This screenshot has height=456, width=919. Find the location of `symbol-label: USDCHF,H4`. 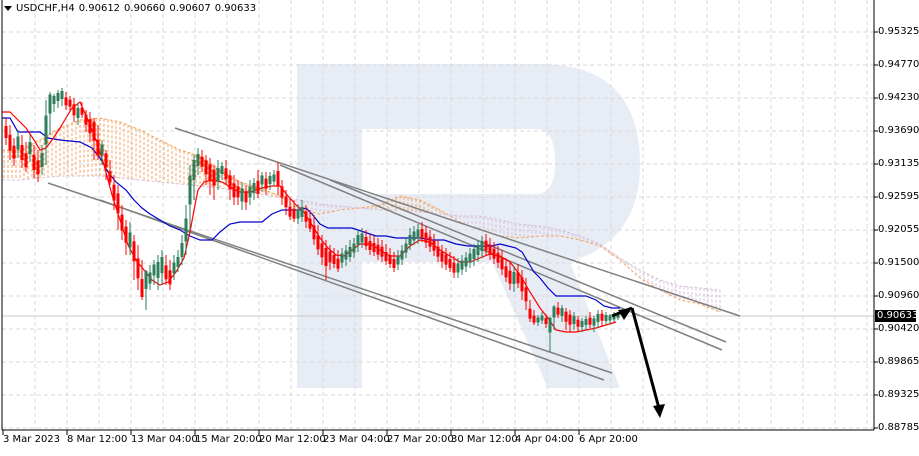

symbol-label: USDCHF,H4 is located at coordinates (45, 8).